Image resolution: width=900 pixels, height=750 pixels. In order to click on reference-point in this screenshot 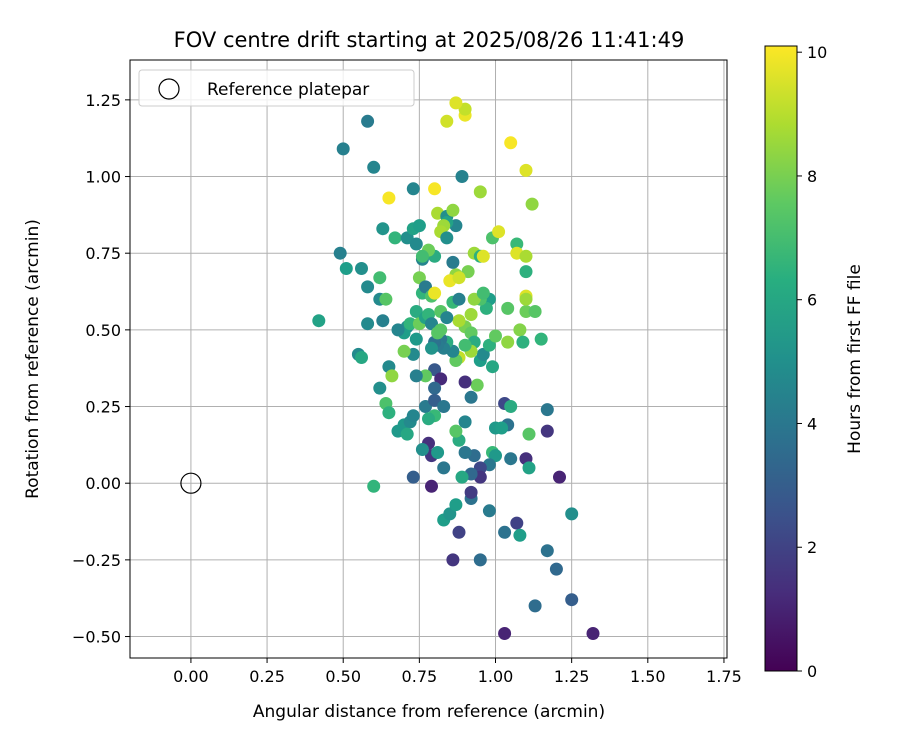, I will do `click(191, 483)`.